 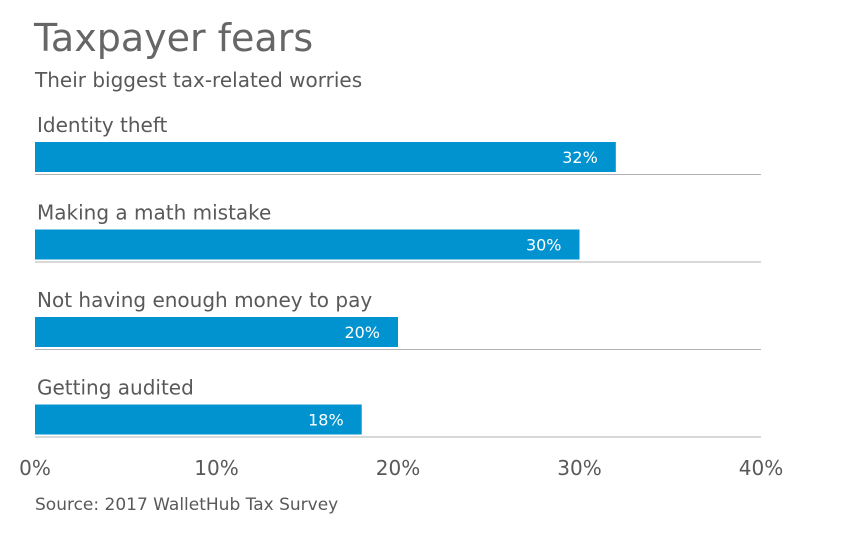 I want to click on bar-value-label: 18%, so click(x=326, y=420).